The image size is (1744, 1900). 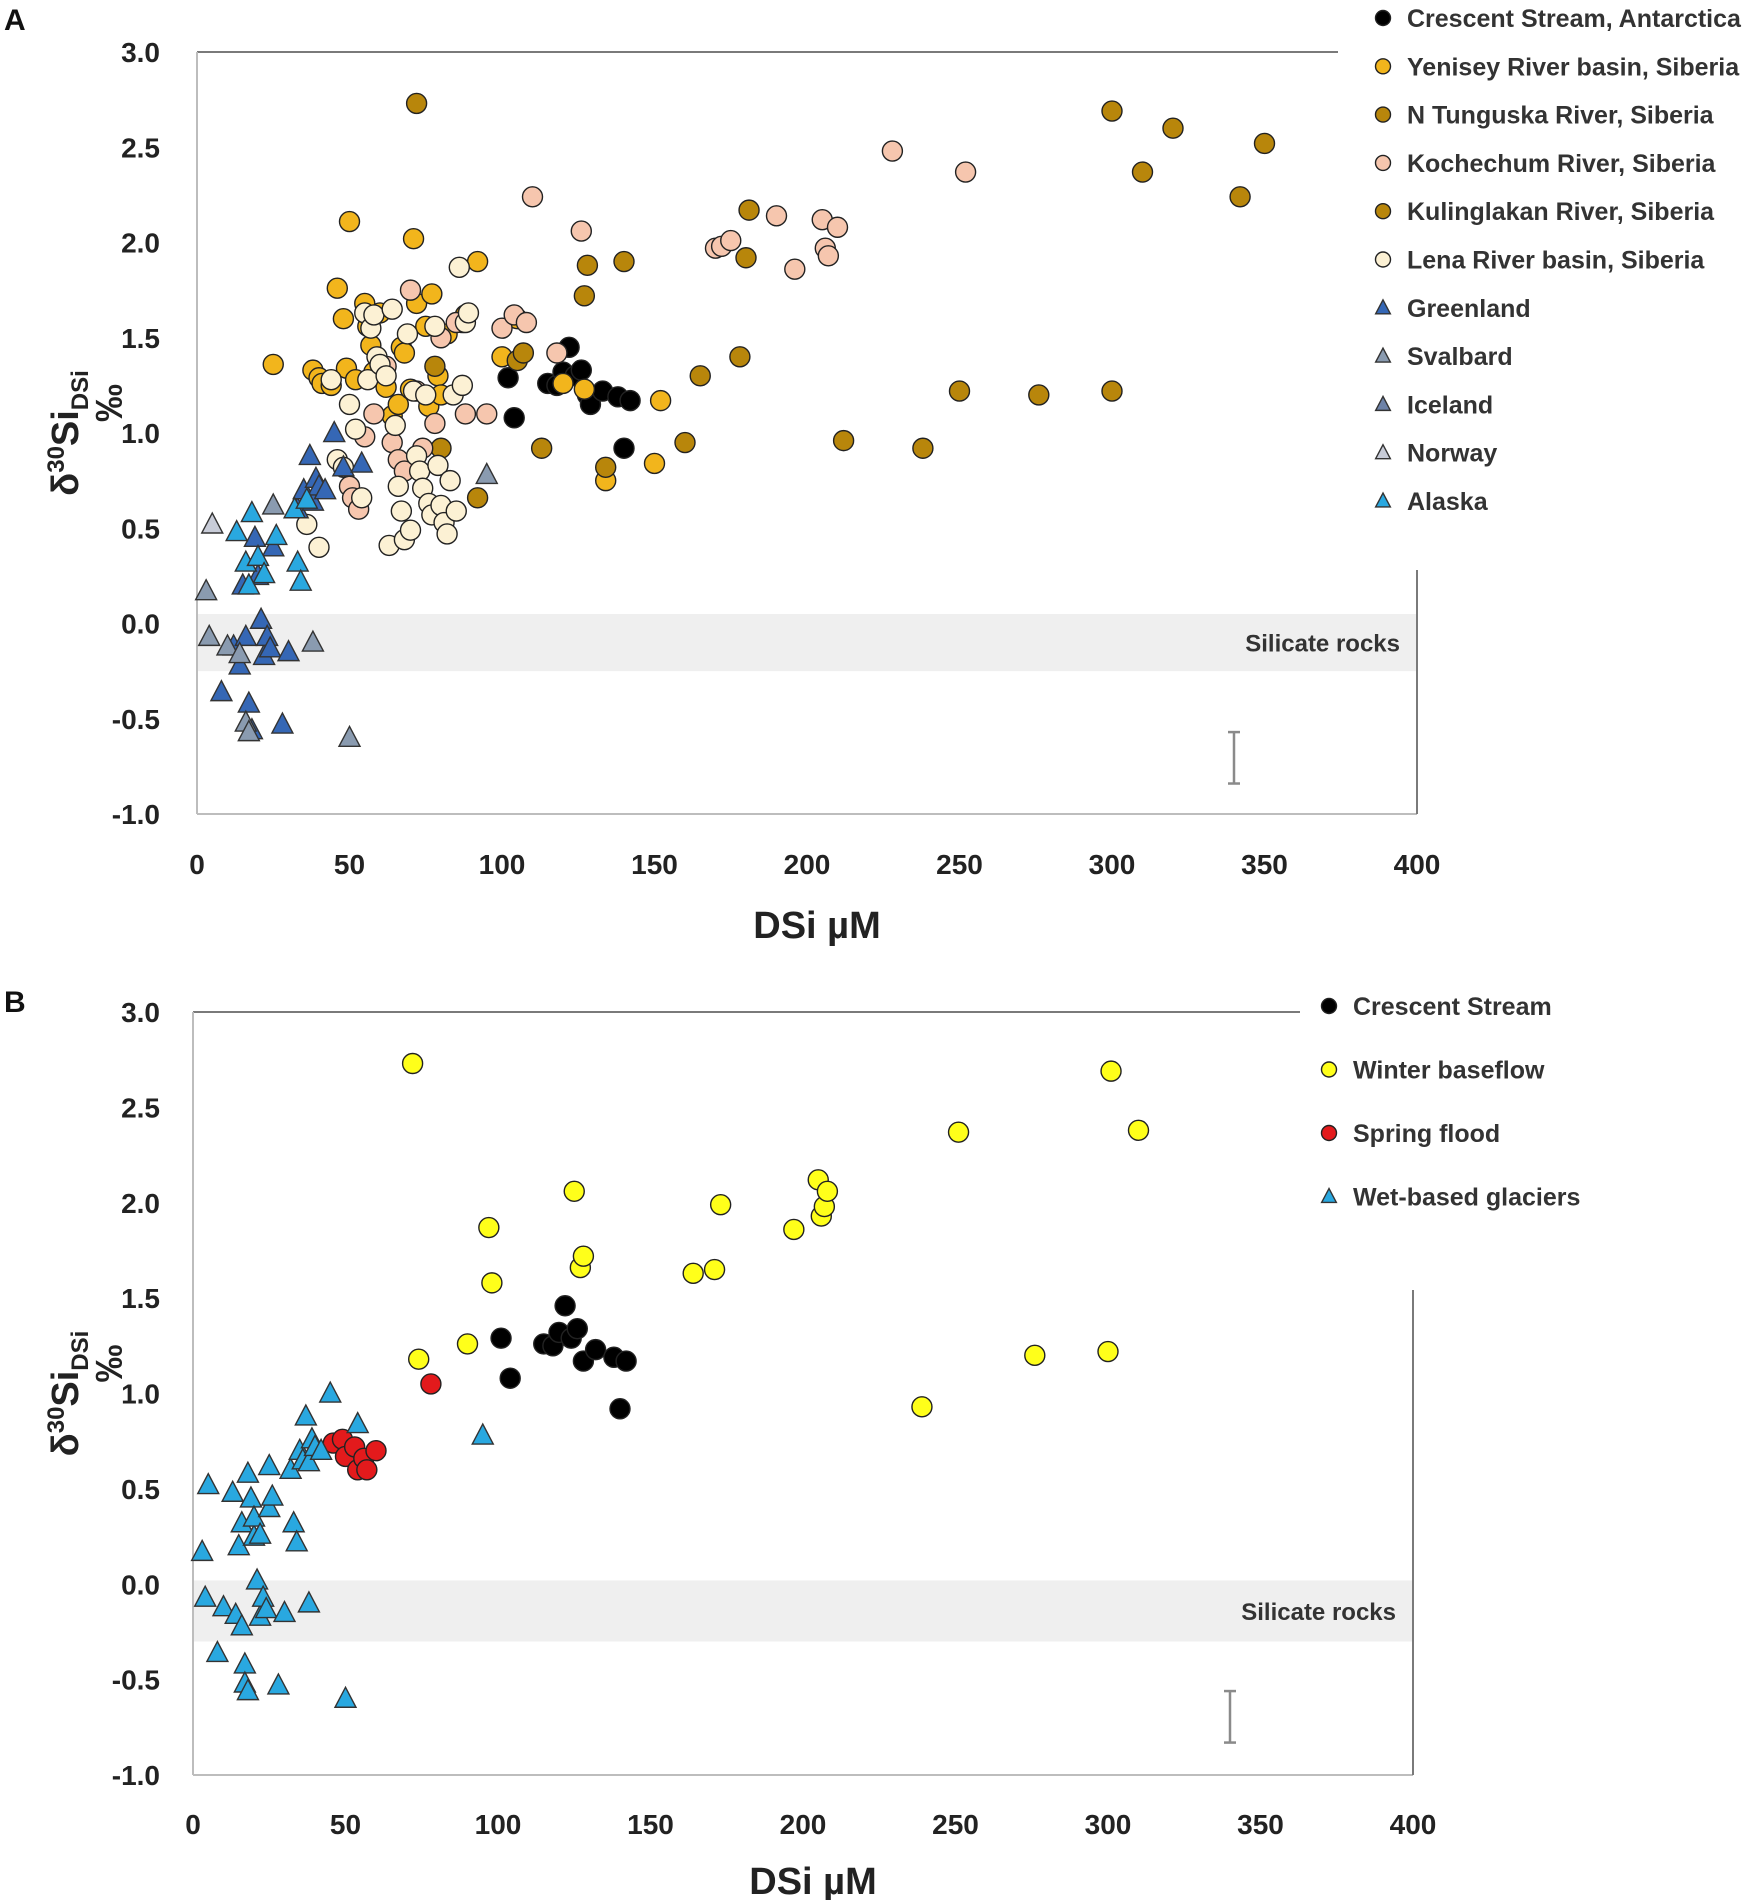 I want to click on series-crescent-stream-antarctica, so click(x=569, y=397).